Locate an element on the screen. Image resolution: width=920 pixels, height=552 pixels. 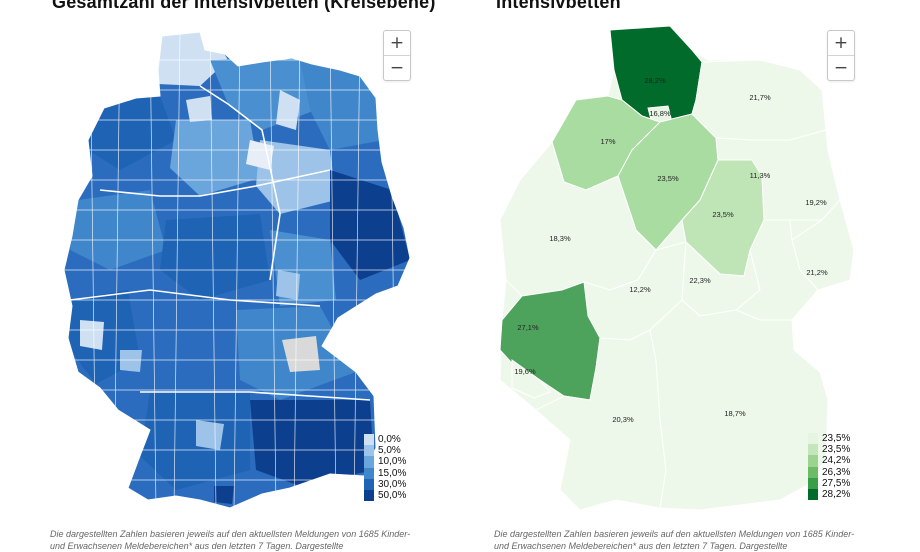
left-legend-item: 15,0% is located at coordinates (385, 473).